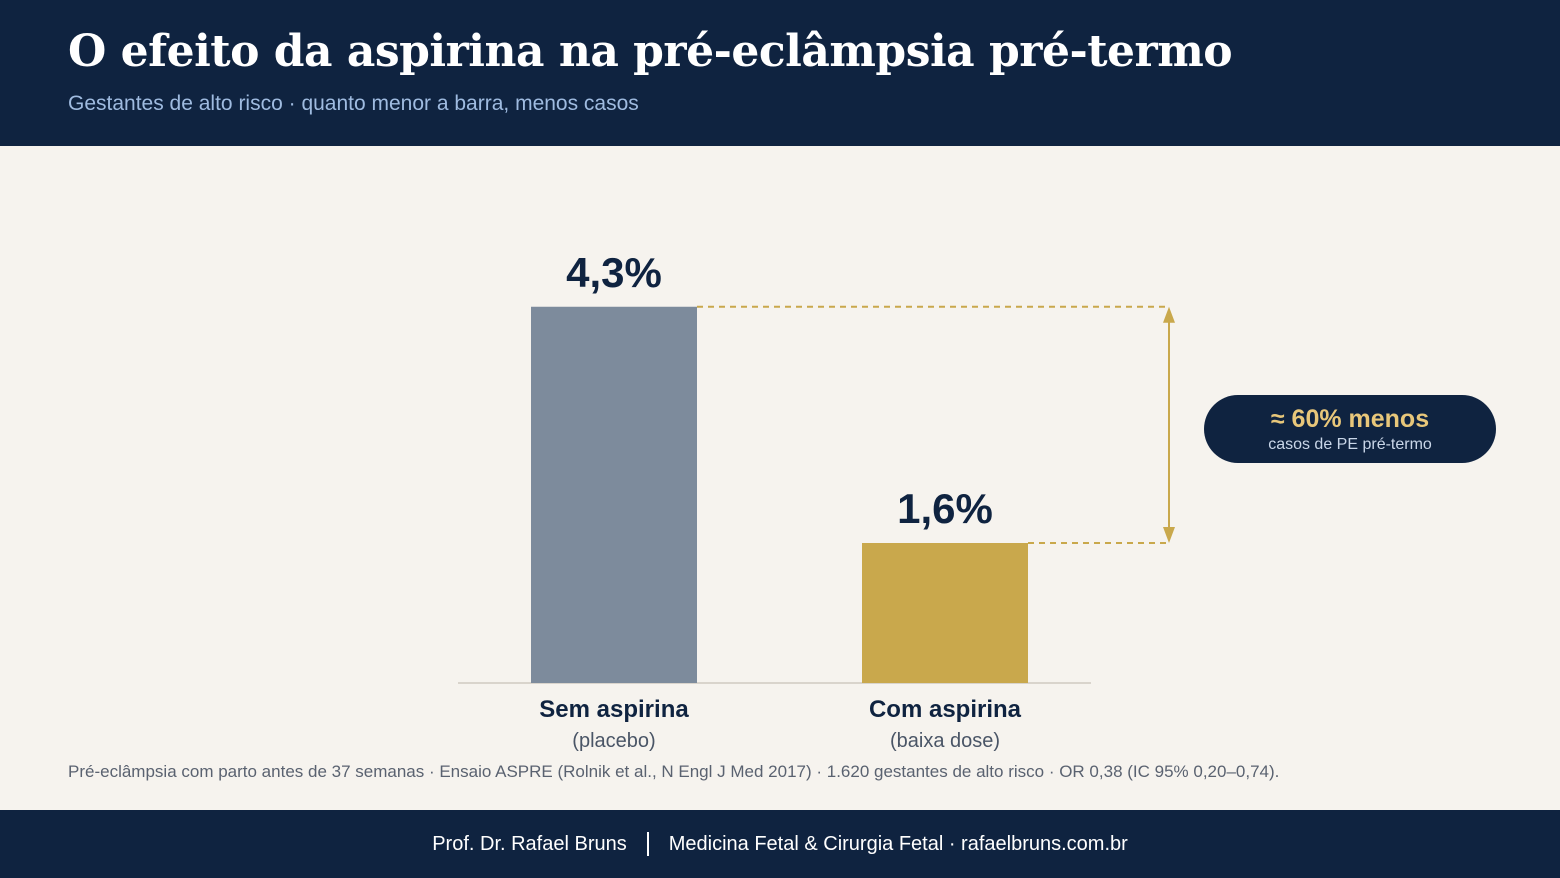 Image resolution: width=1560 pixels, height=878 pixels. I want to click on bar-sem-aspirina, so click(614, 494).